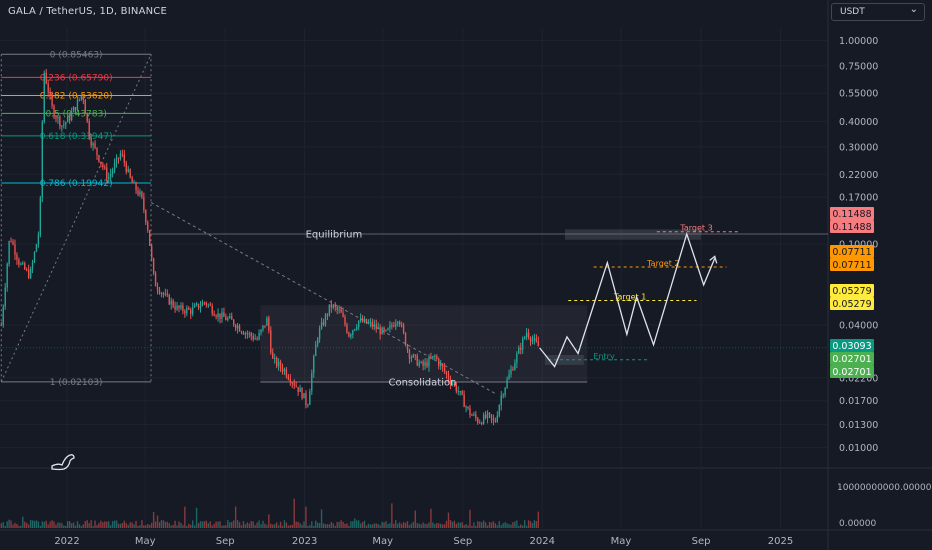  I want to click on price-tag-label: 0.11488, so click(851, 214).